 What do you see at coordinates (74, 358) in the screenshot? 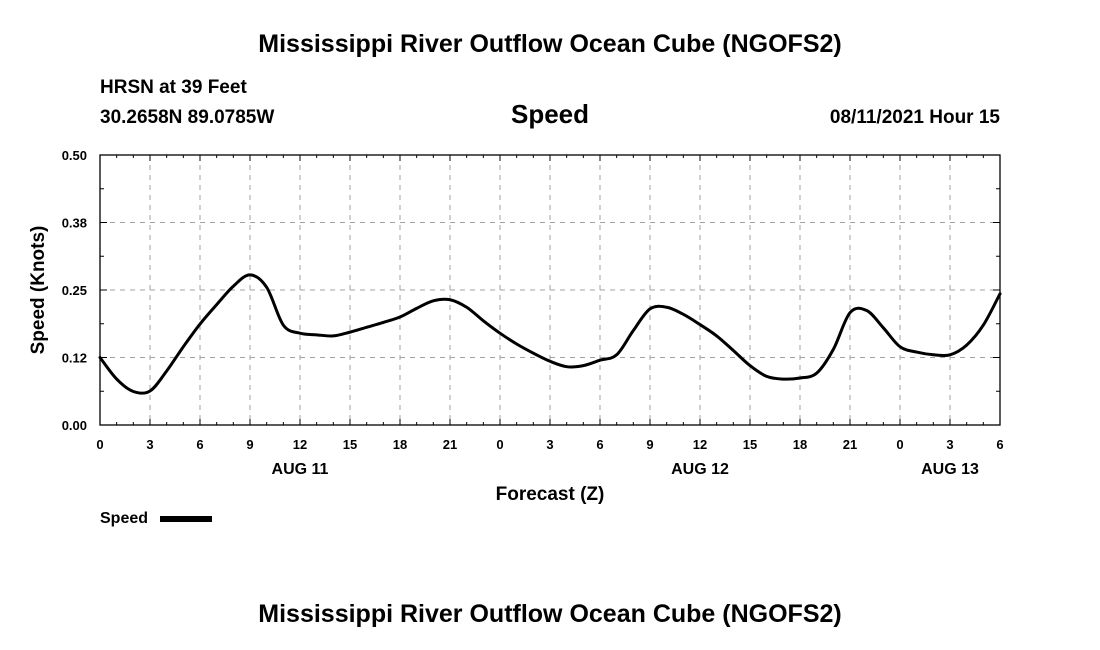
I see `y-tick-label: 0.12` at bounding box center [74, 358].